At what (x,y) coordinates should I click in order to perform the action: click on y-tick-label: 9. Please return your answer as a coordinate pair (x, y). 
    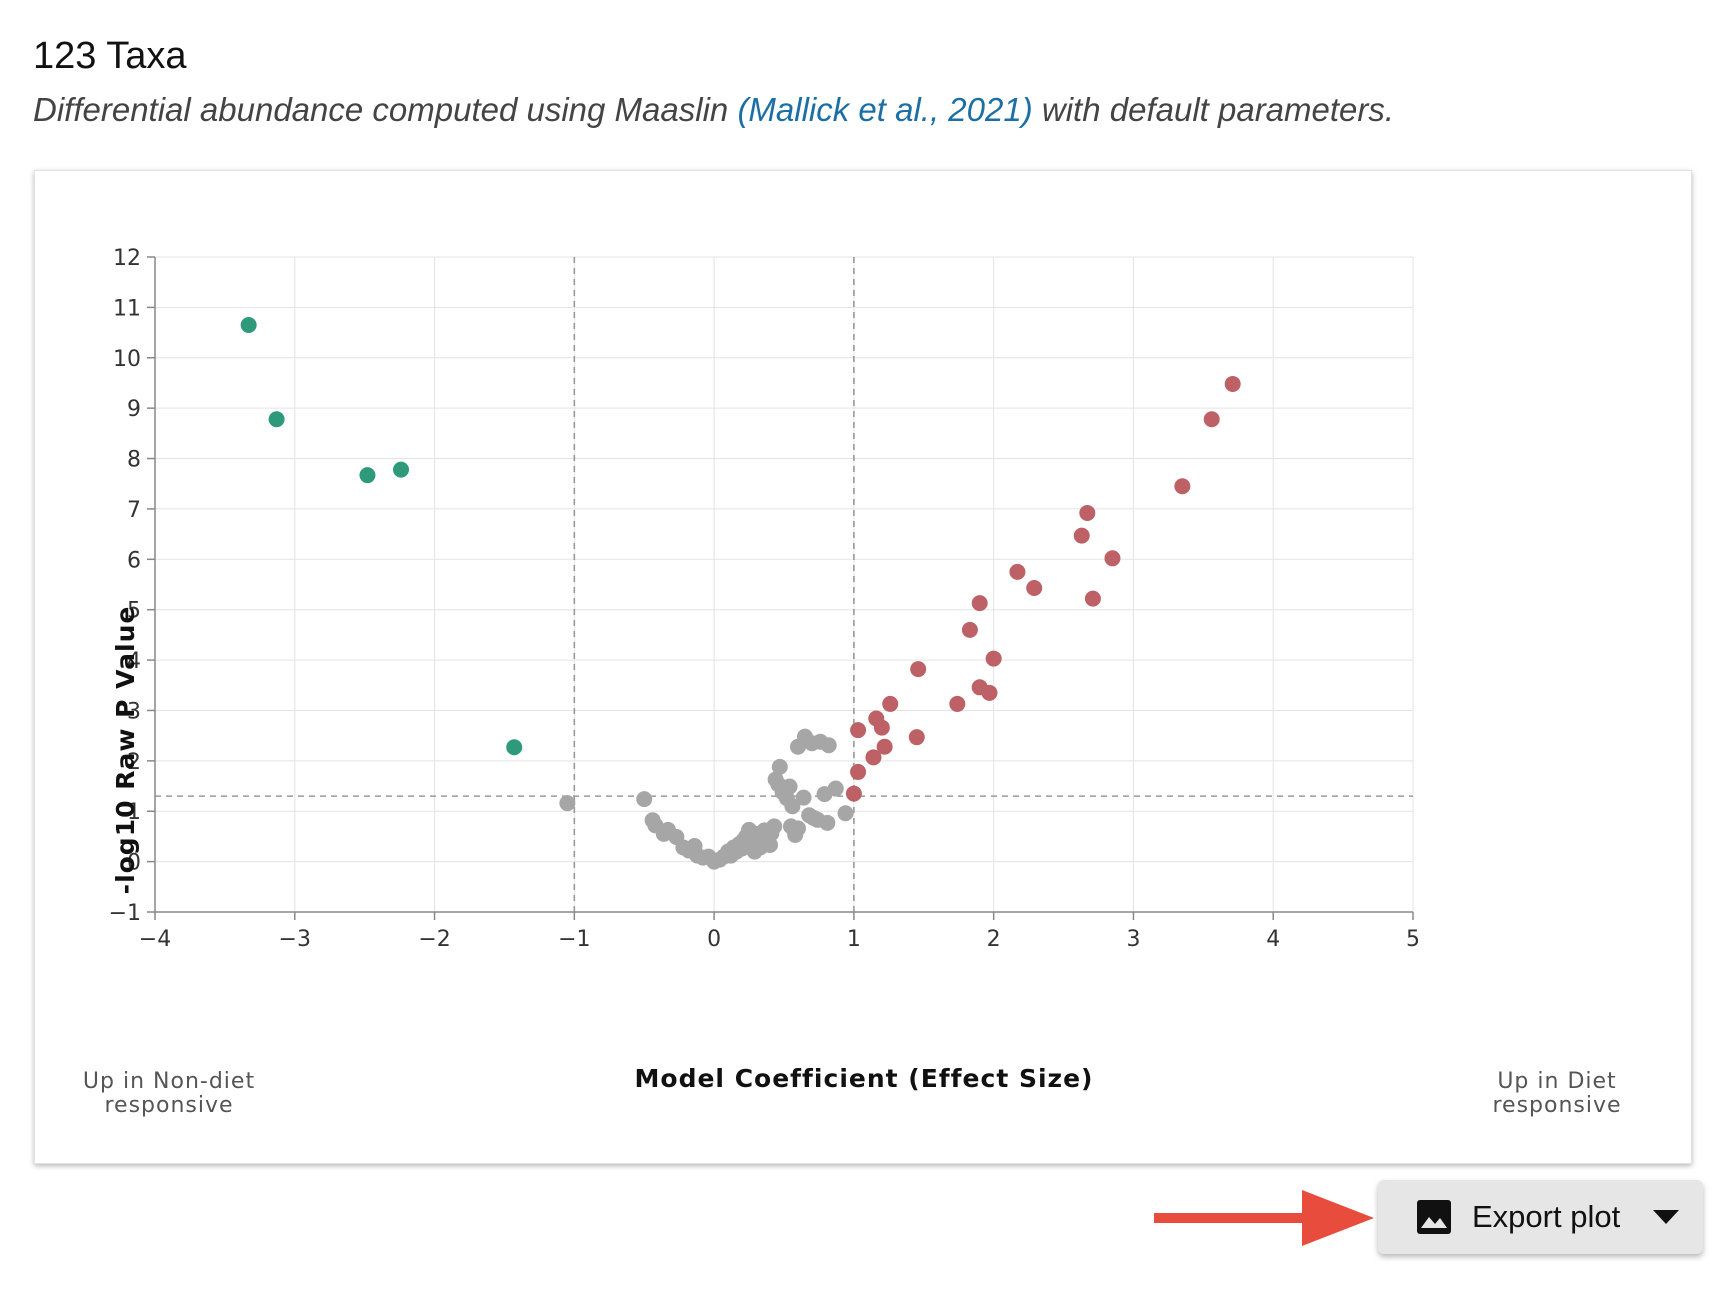
    Looking at the image, I should click on (134, 409).